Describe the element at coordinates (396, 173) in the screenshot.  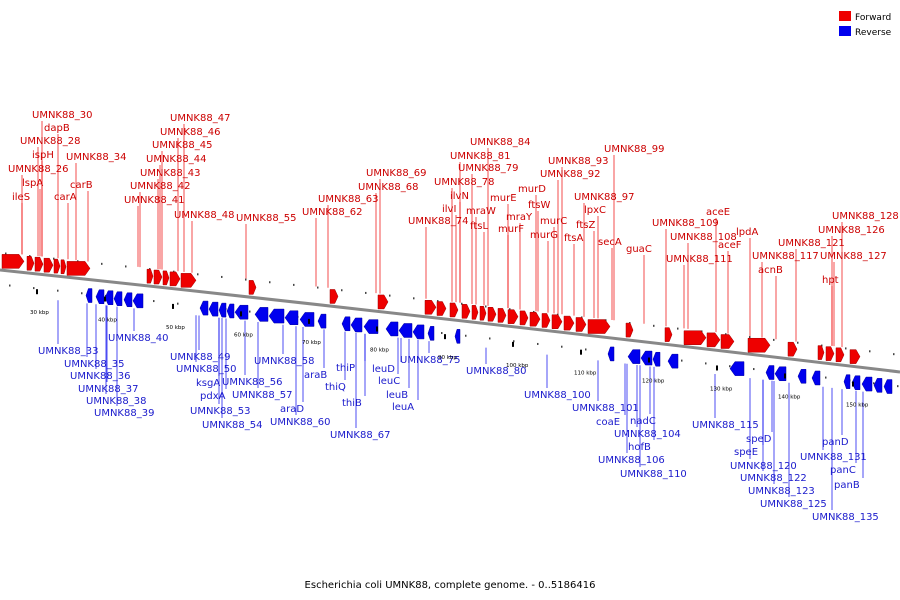
I see `forward-gene-label: UMNK88_69` at that location.